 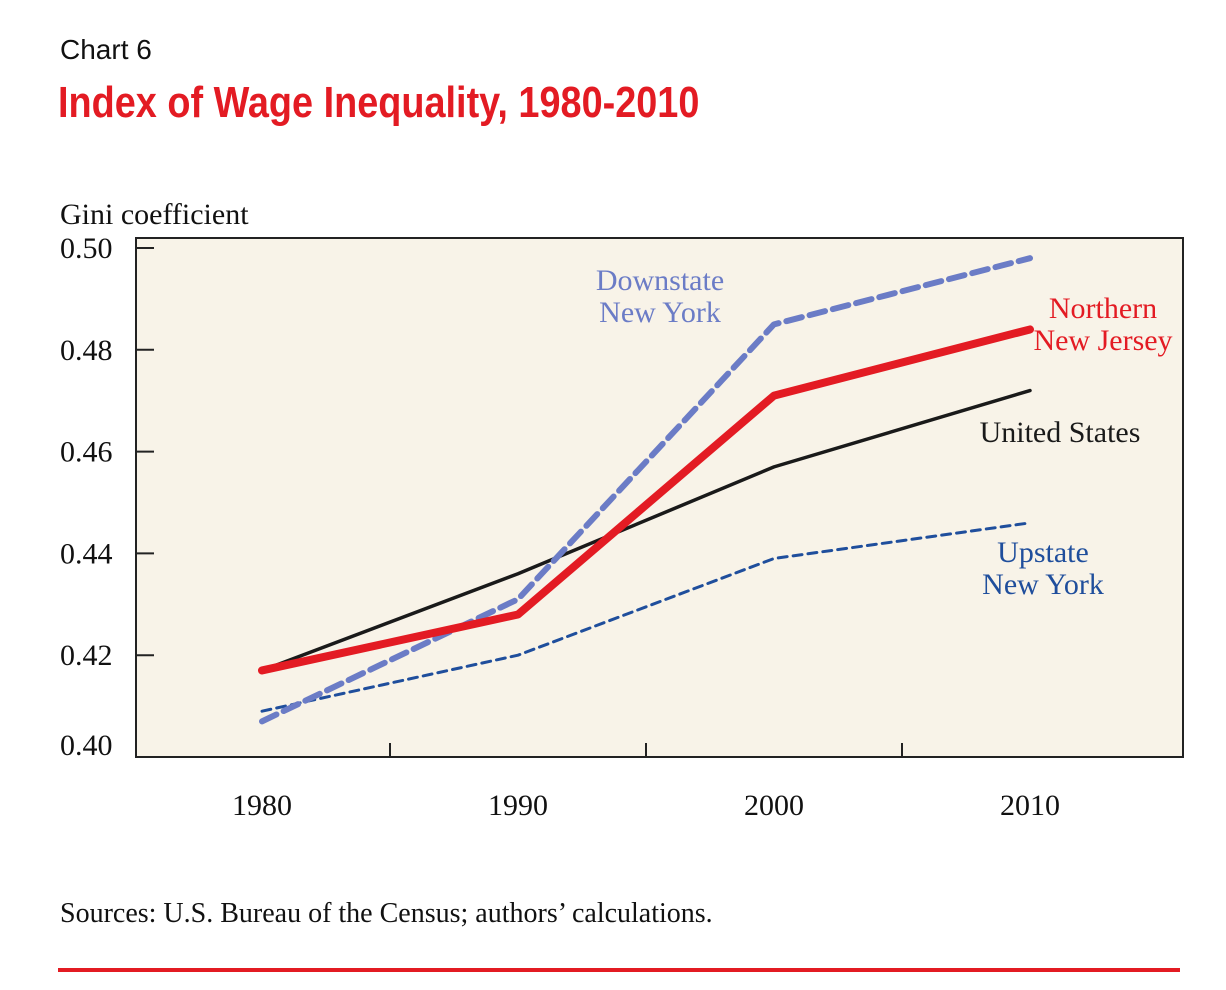 What do you see at coordinates (1030, 805) in the screenshot?
I see `x-tick-label: 2010` at bounding box center [1030, 805].